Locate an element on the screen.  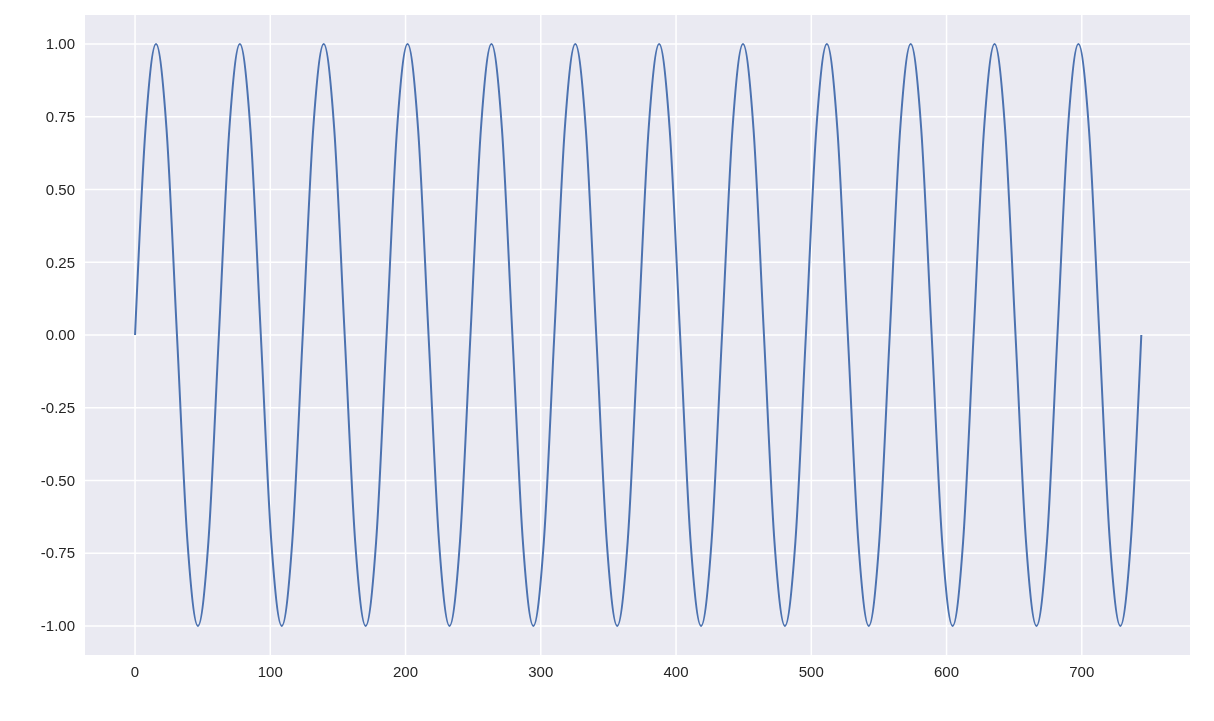
x-tick-label: 400 is located at coordinates (676, 671).